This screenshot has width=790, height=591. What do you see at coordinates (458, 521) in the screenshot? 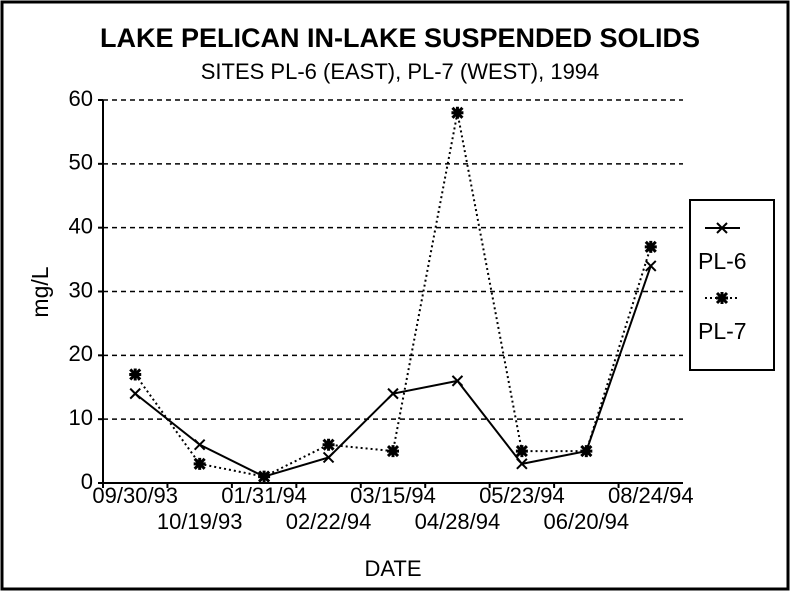
I see `x-tick-label: 04/28/94` at bounding box center [458, 521].